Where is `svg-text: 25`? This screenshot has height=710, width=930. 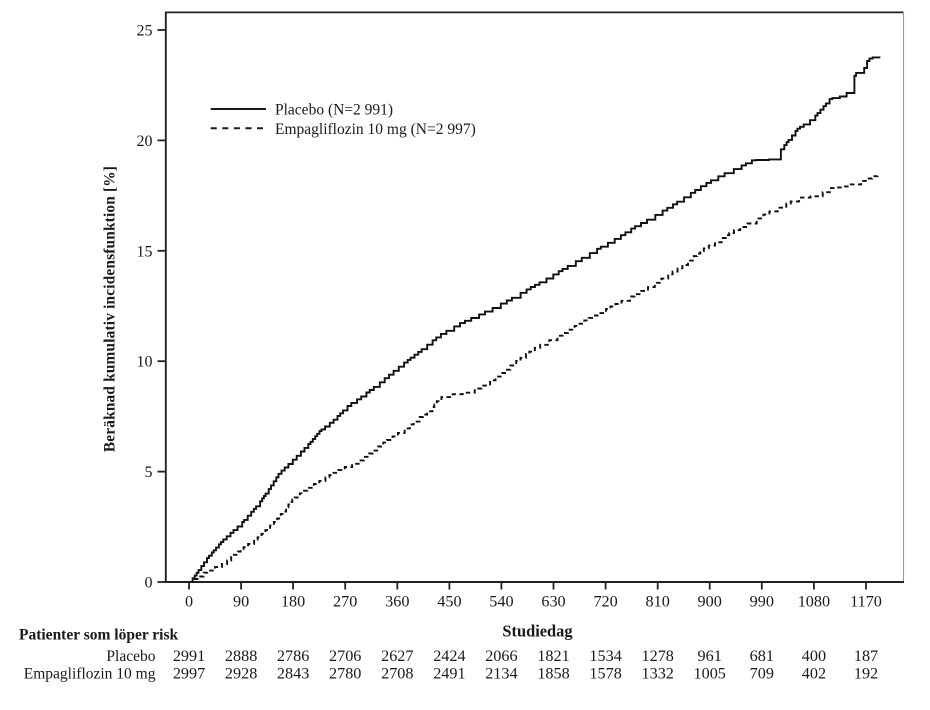 svg-text: 25 is located at coordinates (145, 31).